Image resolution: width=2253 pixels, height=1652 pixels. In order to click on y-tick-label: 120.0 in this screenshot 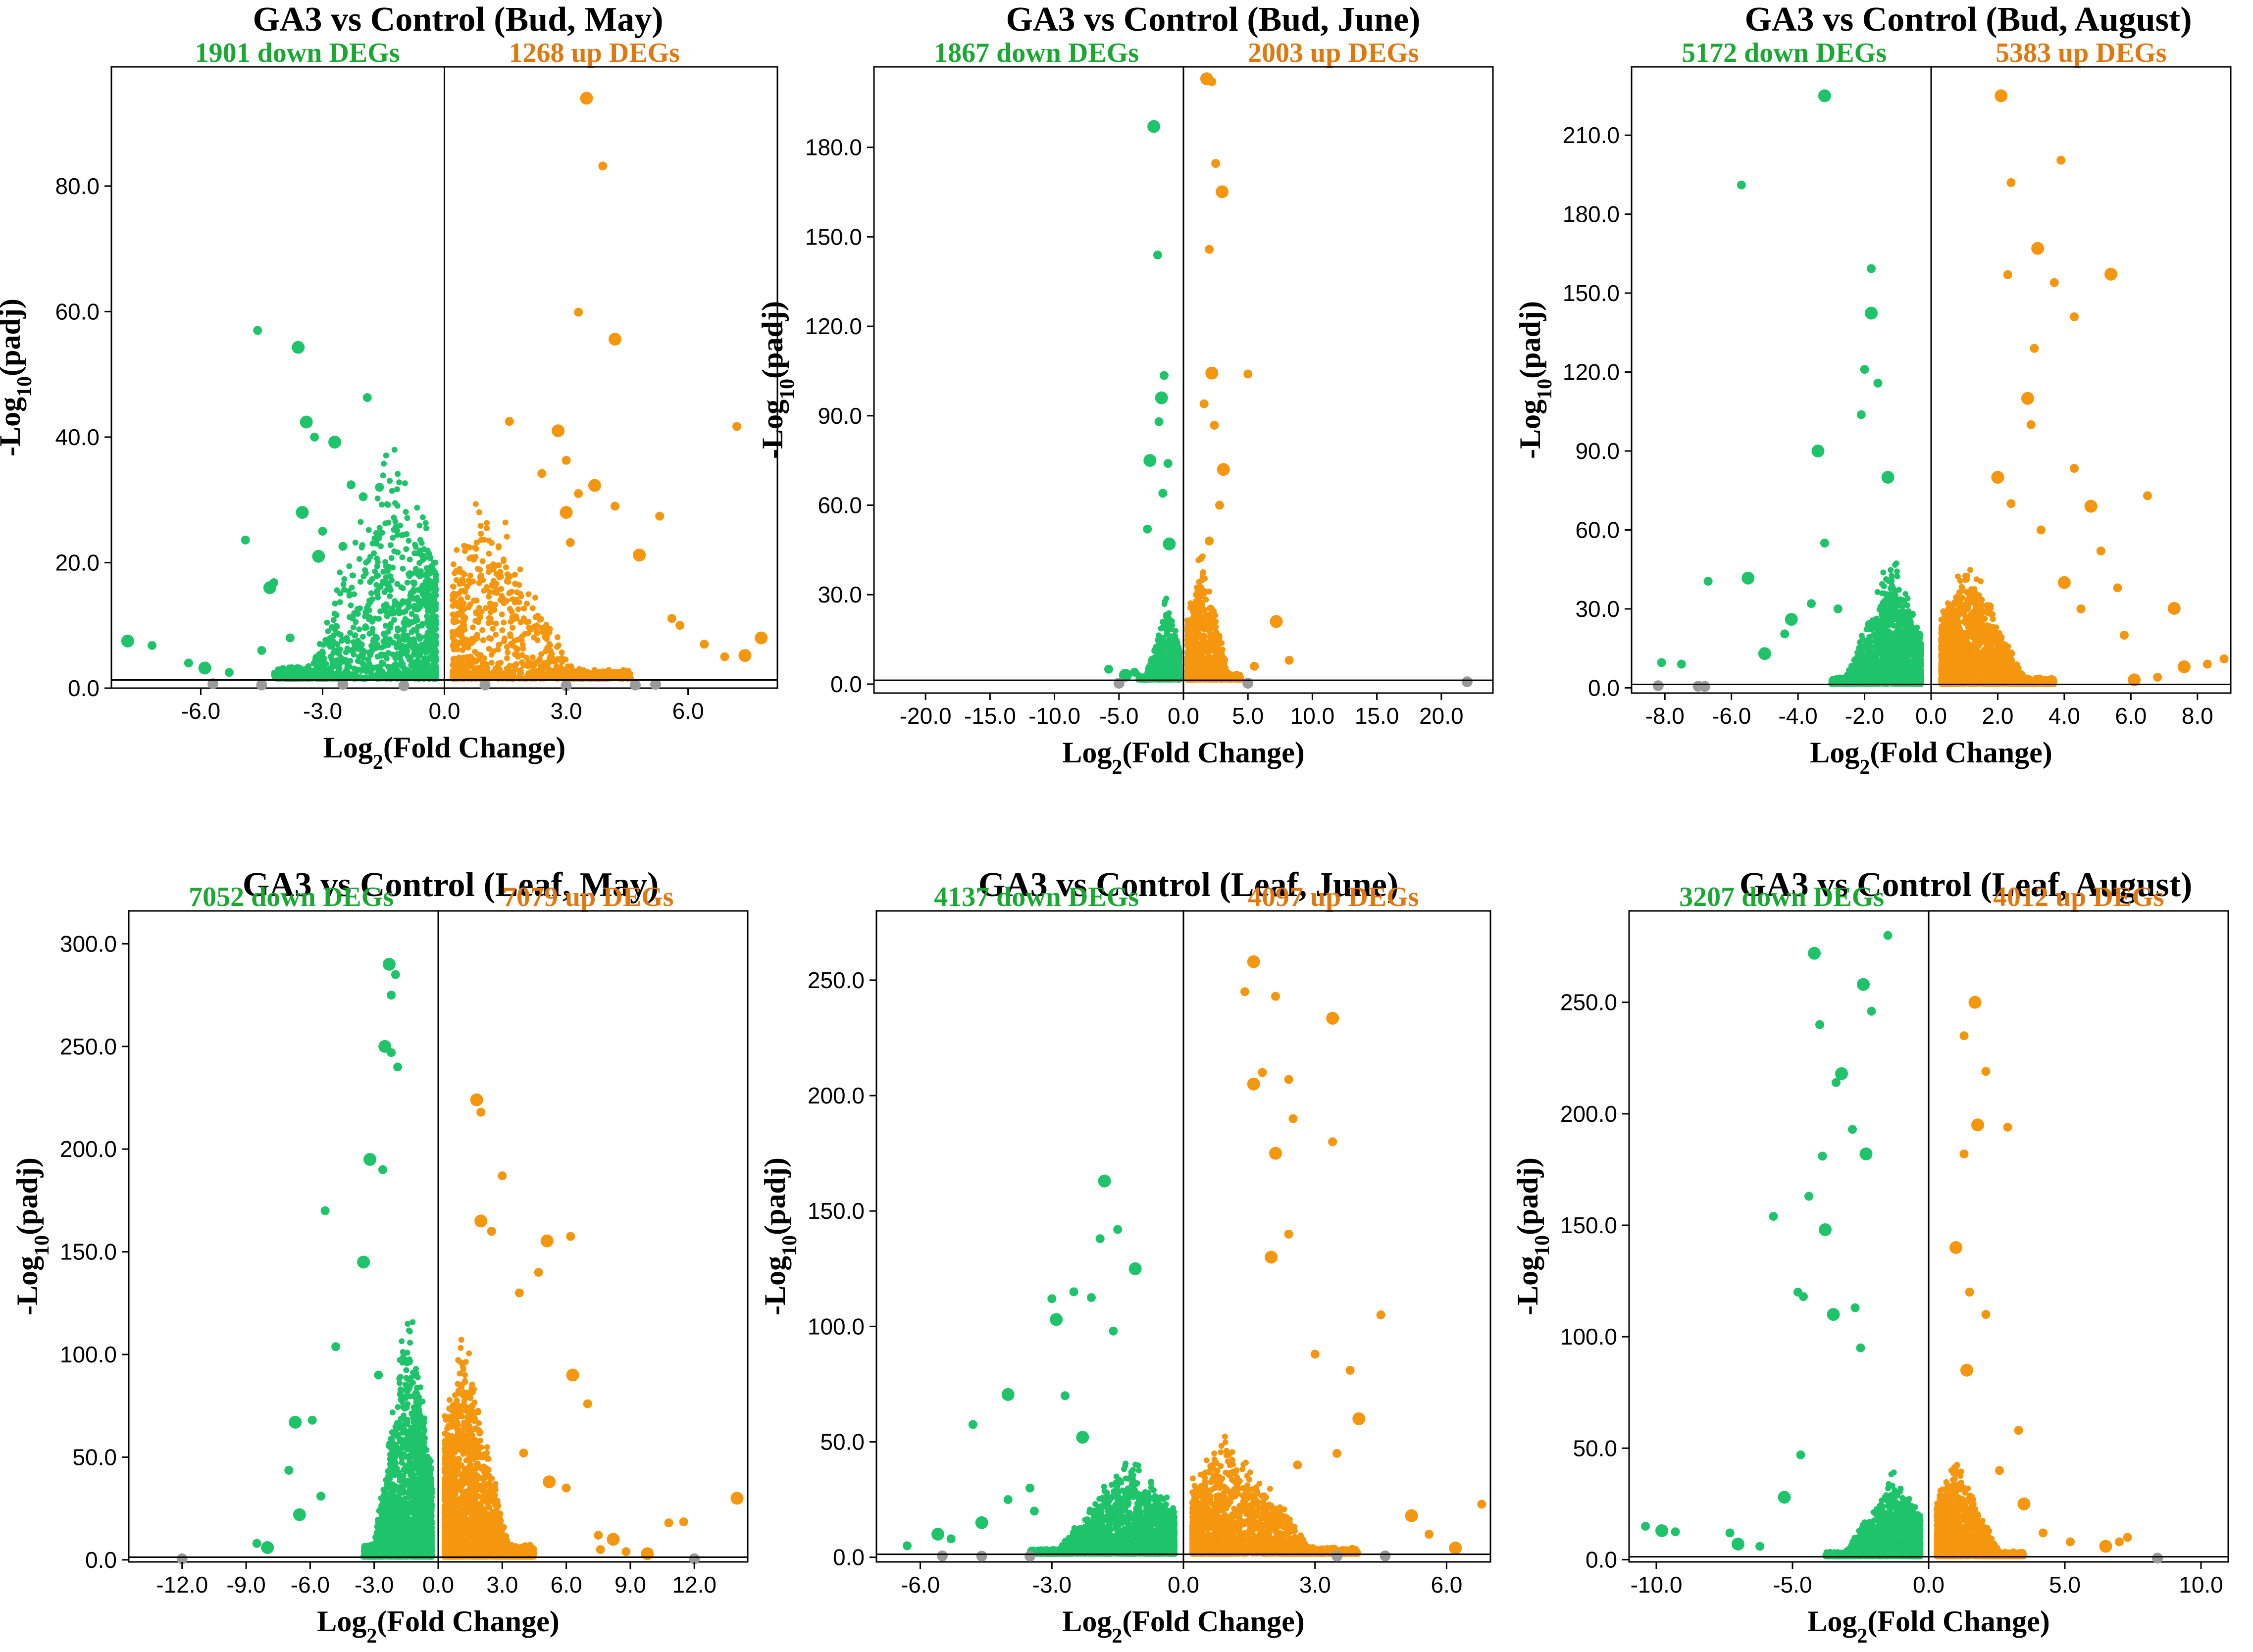, I will do `click(833, 326)`.